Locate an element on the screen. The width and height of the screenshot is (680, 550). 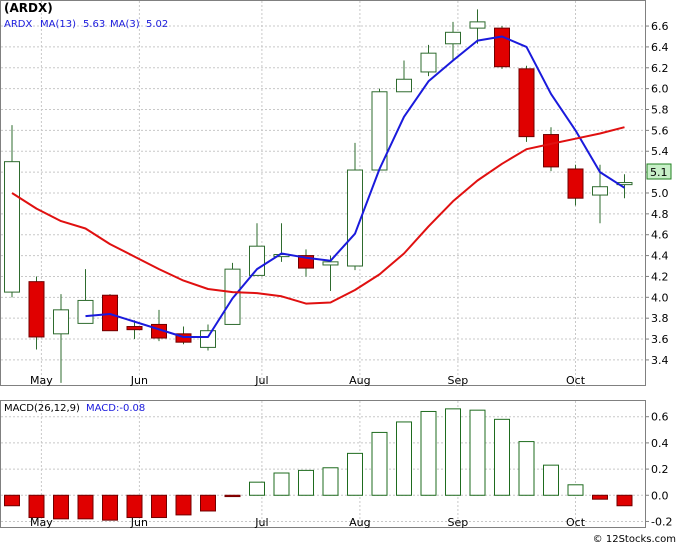
macd-axis-ticks: -0.2 0.0 0.2 0.4 0.6 is located at coordinates (658, 469).